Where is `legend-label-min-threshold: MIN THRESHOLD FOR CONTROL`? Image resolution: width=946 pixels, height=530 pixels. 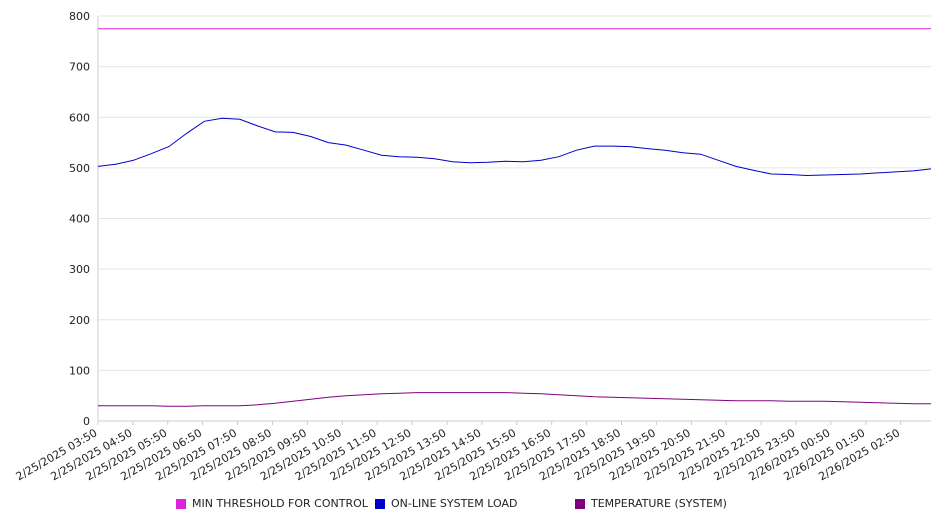 legend-label-min-threshold: MIN THRESHOLD FOR CONTROL is located at coordinates (280, 503).